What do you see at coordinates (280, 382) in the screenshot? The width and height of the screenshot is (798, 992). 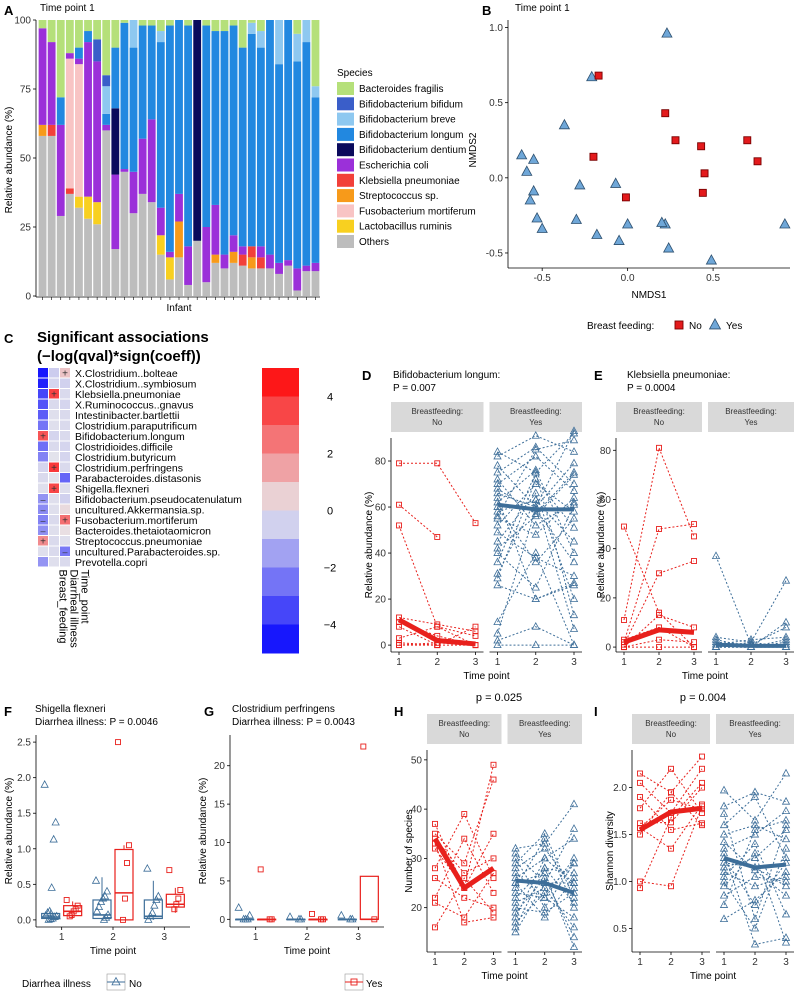 I see `scale-band` at bounding box center [280, 382].